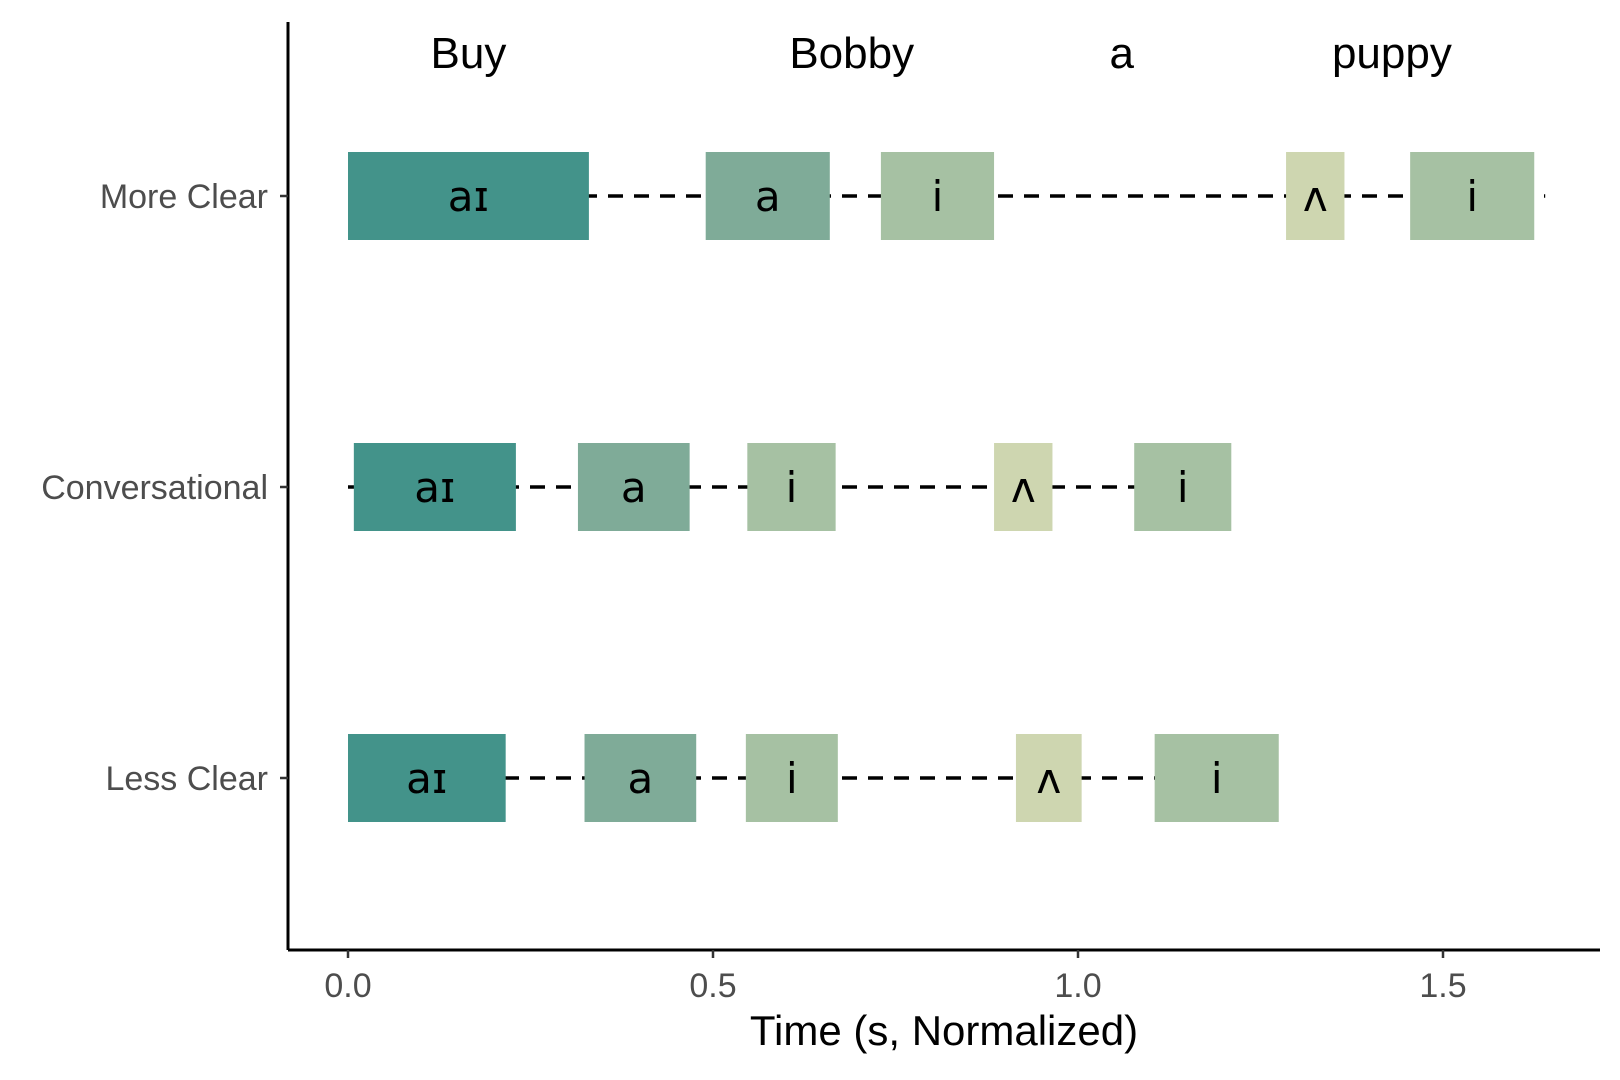 Image resolution: width=1620 pixels, height=1080 pixels. What do you see at coordinates (1392, 53) in the screenshot?
I see `word-label: puppy` at bounding box center [1392, 53].